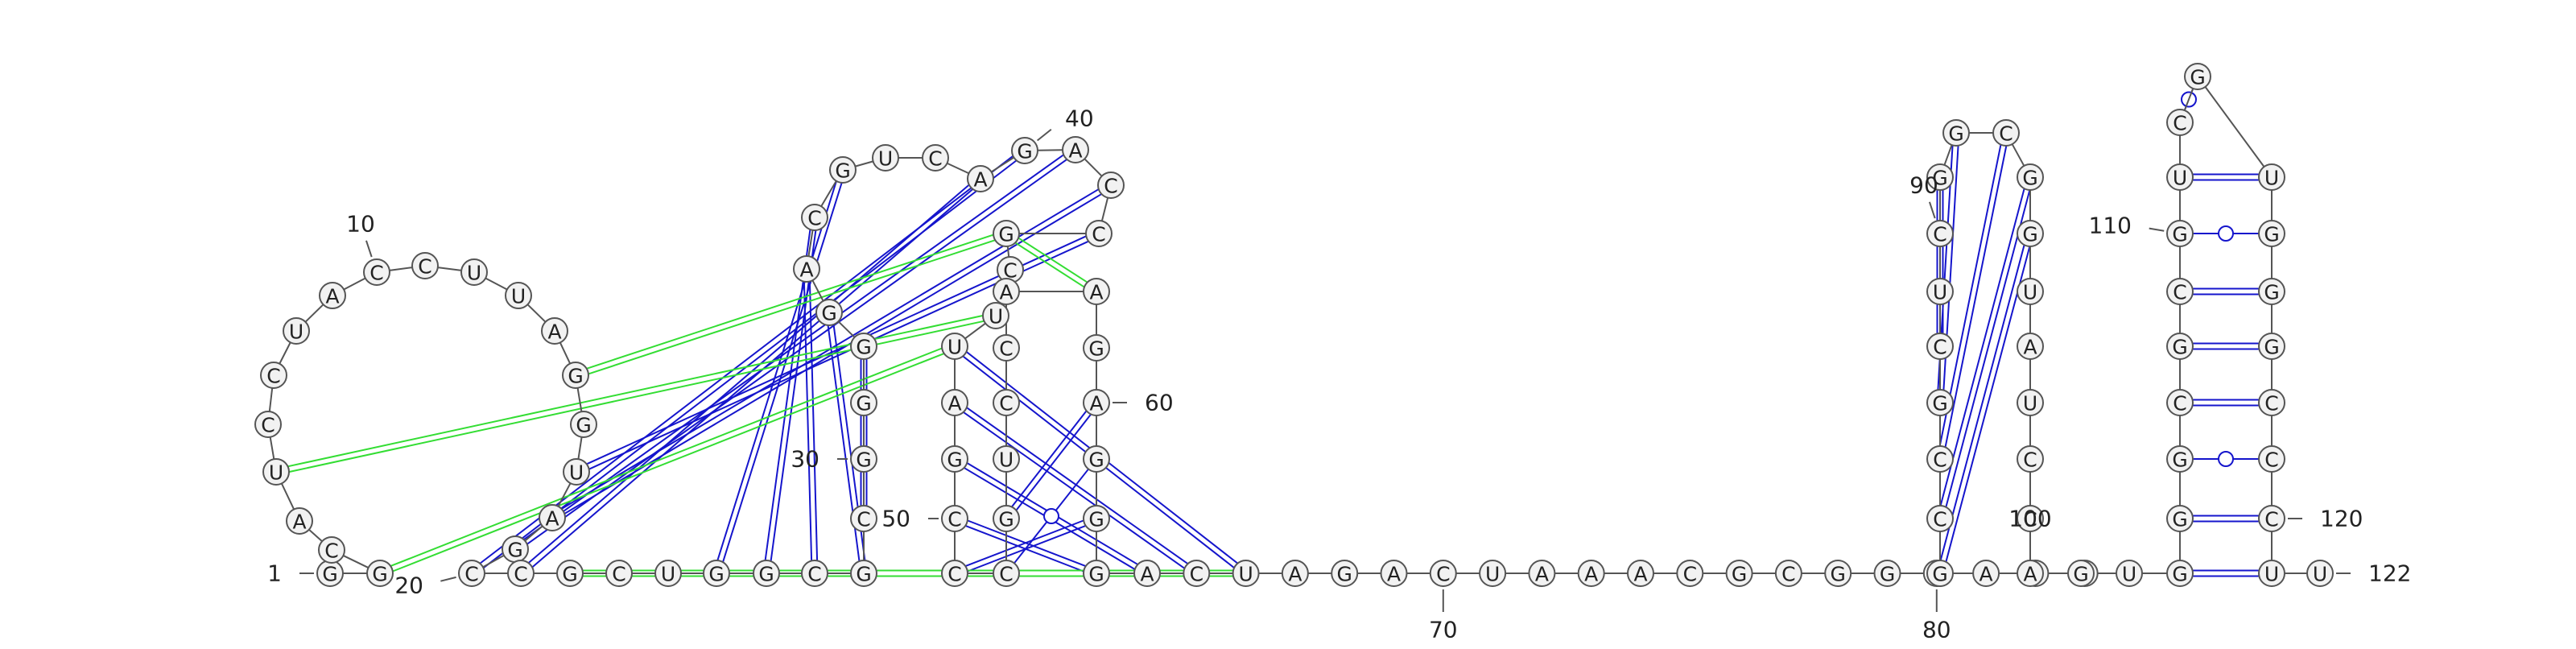  I want to click on nucleotide-41: A, so click(1075, 150).